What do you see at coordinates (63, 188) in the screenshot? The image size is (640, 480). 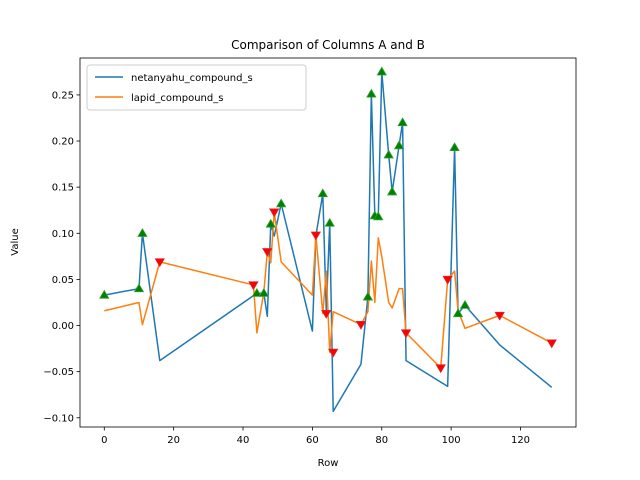 I see `y-tick-label: 0.15` at bounding box center [63, 188].